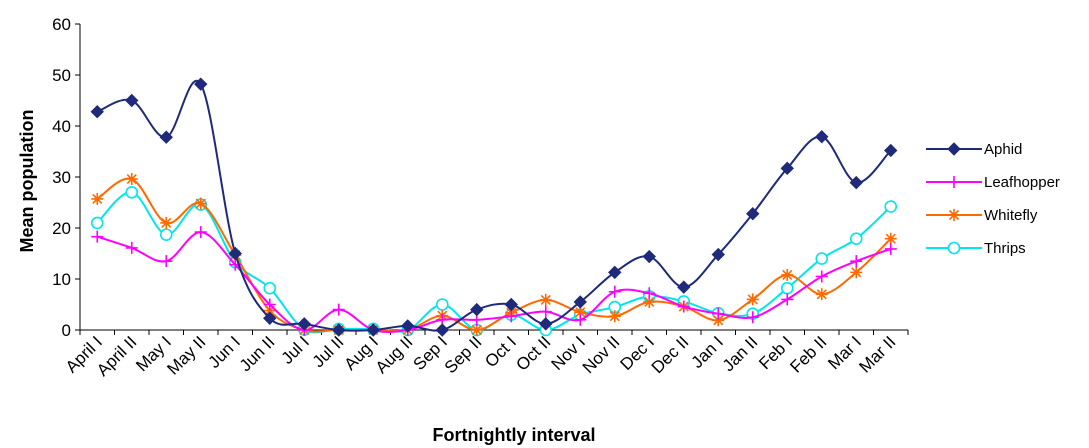  Describe the element at coordinates (1011, 215) in the screenshot. I see `legend-label-whitefly: Whitefly` at that location.